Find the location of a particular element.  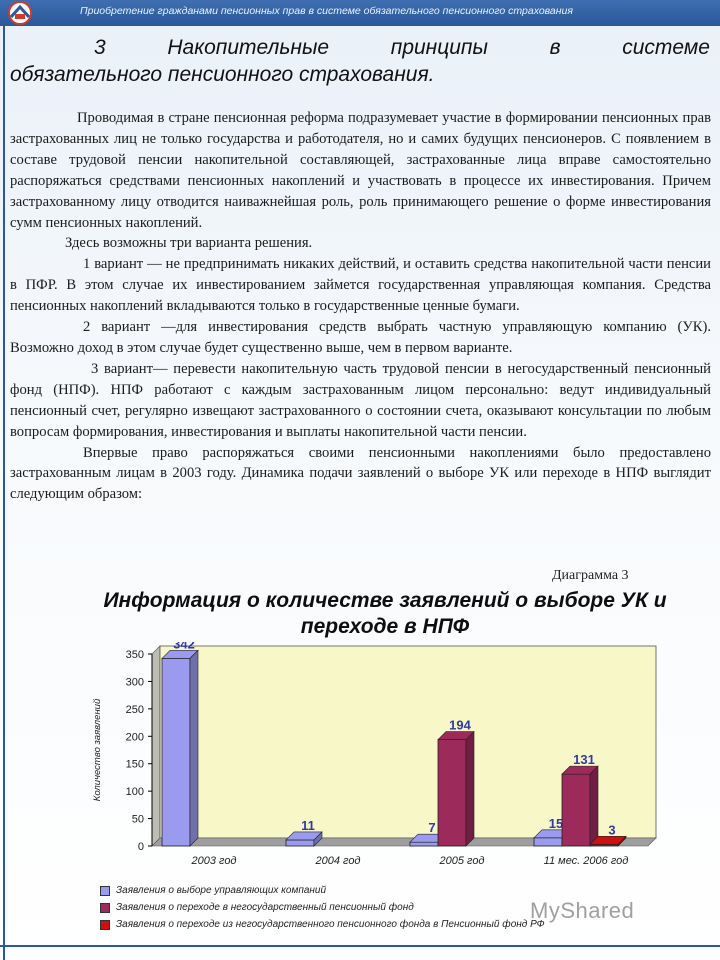

watermark: MyShared is located at coordinates (582, 911).